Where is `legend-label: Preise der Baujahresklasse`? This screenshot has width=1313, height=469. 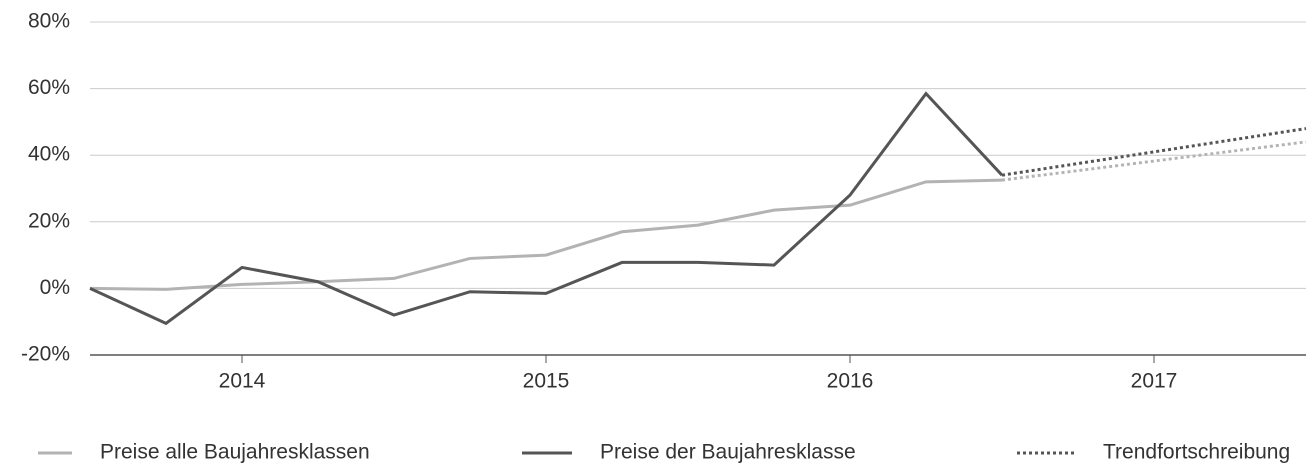
legend-label: Preise der Baujahresklasse is located at coordinates (728, 452).